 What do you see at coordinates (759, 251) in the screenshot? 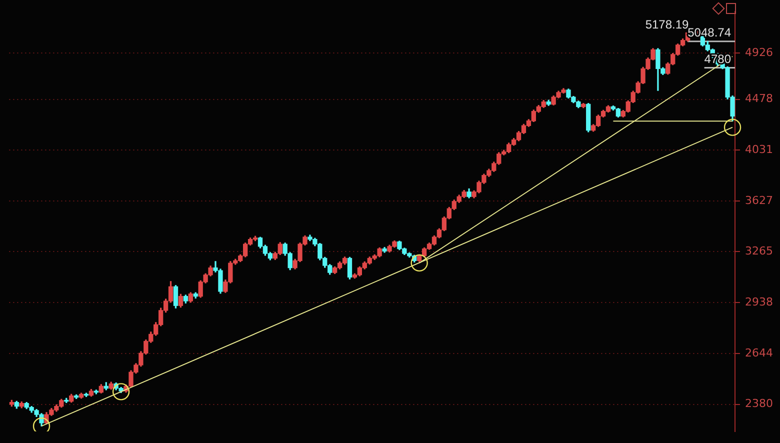
I see `y-tick-label: 3265` at bounding box center [759, 251].